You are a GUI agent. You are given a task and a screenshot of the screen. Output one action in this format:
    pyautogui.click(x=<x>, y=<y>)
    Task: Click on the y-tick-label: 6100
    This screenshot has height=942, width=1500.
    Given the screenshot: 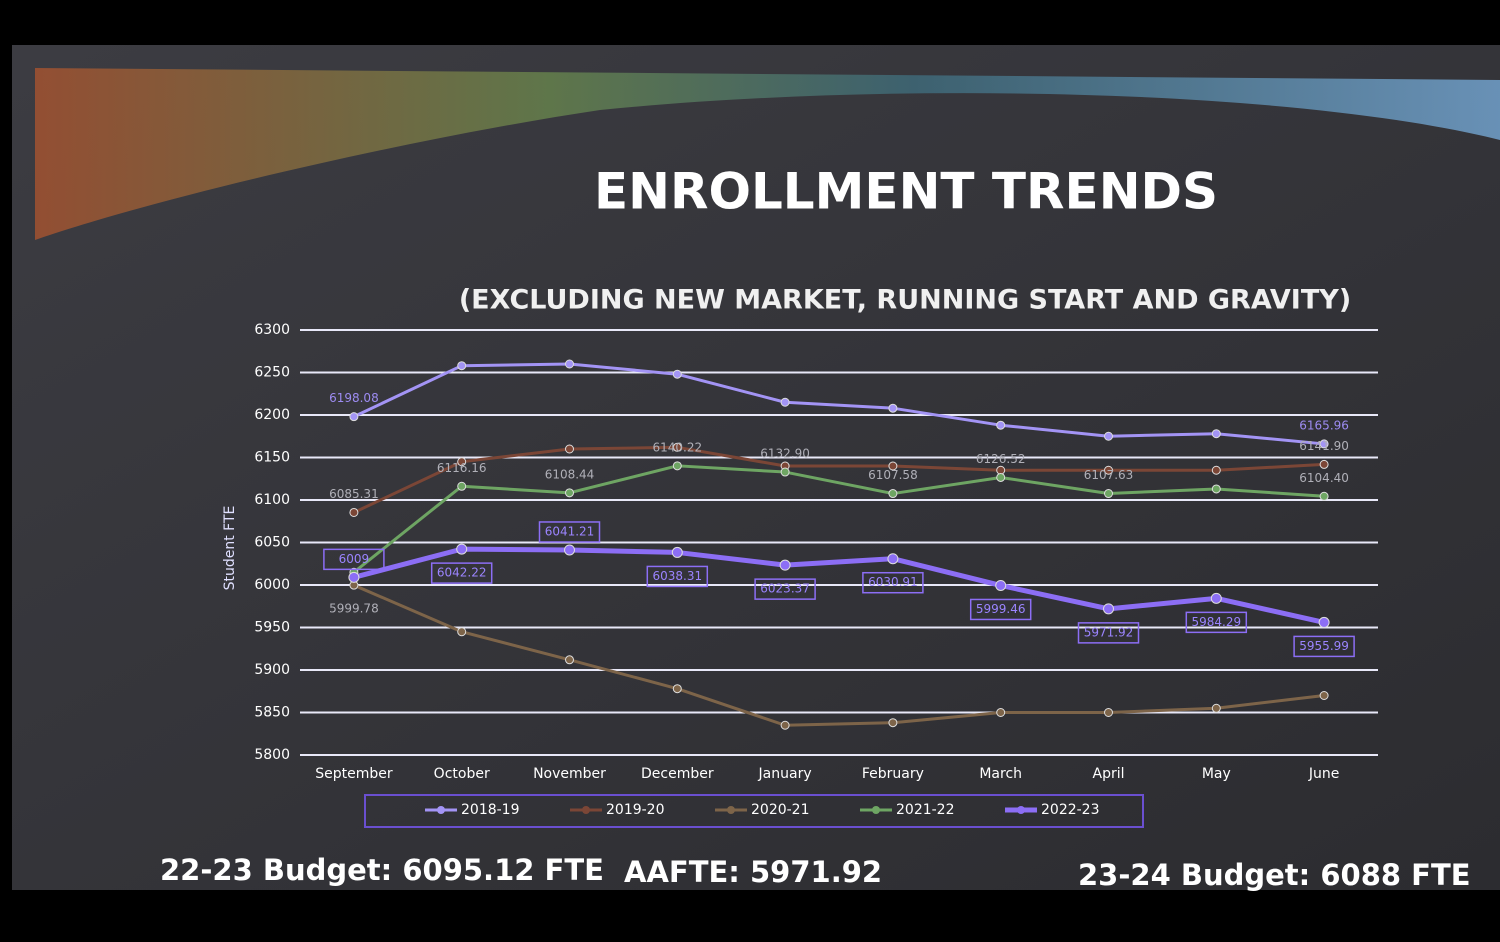 What is the action you would take?
    pyautogui.click(x=272, y=500)
    